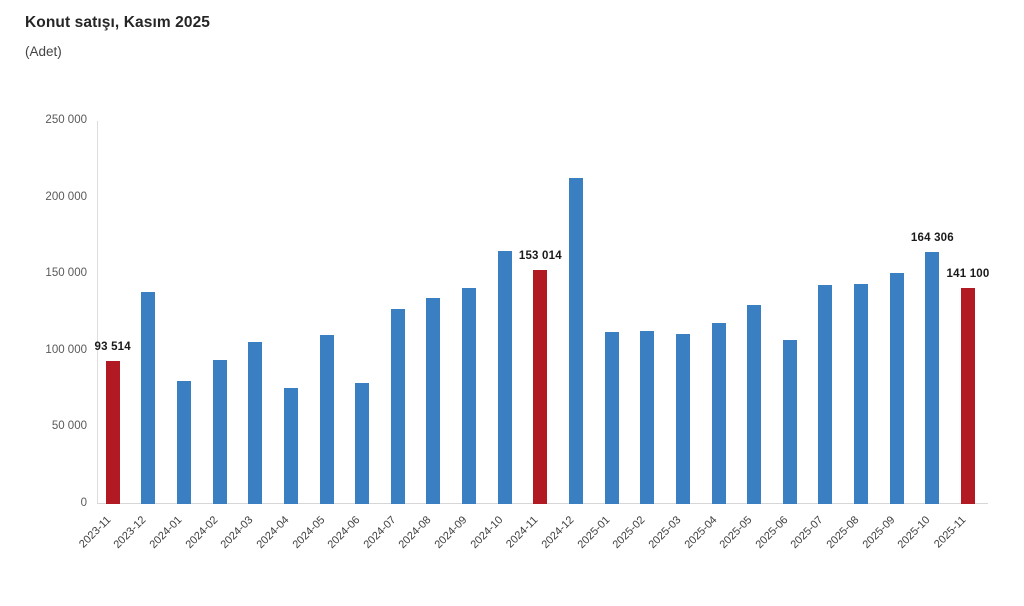  I want to click on data-label-2025-11: 141 100, so click(968, 273).